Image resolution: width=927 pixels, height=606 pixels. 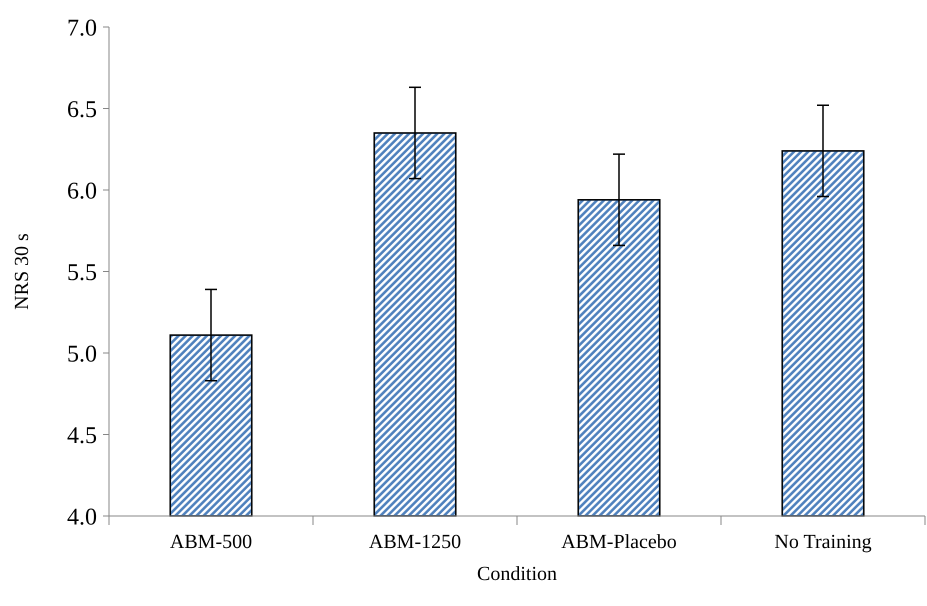 What do you see at coordinates (415, 542) in the screenshot?
I see `x-tick-label: ABM-1250` at bounding box center [415, 542].